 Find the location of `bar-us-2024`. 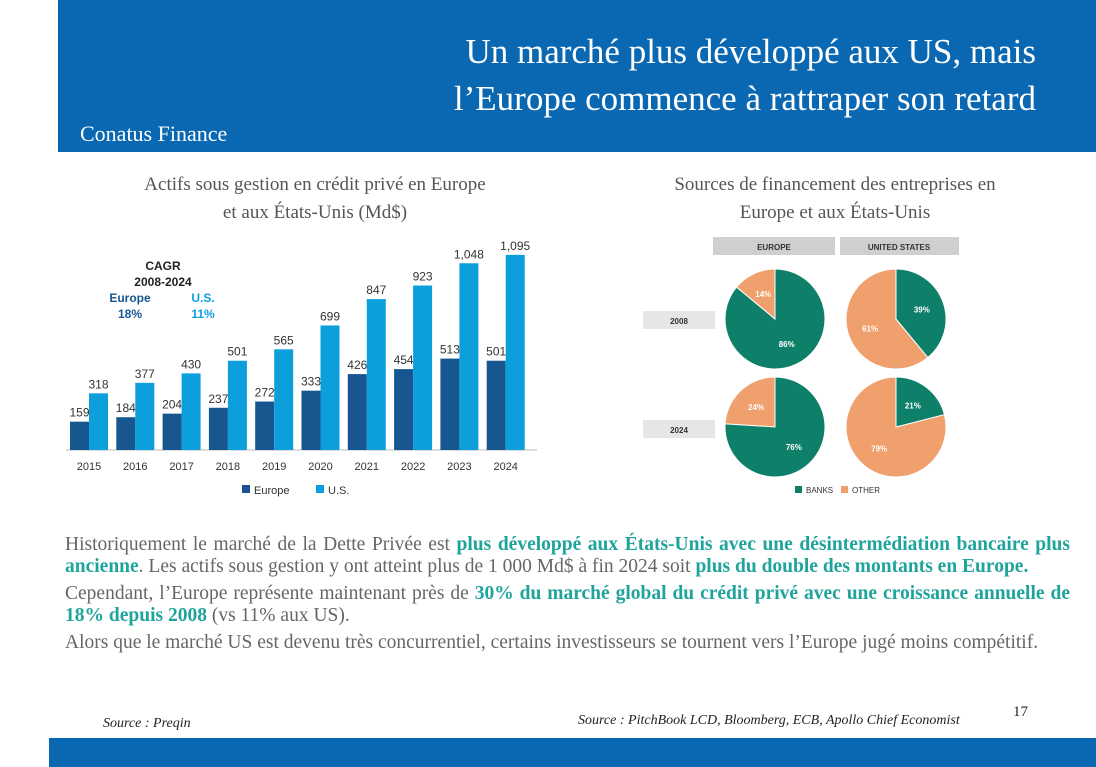

bar-us-2024 is located at coordinates (515, 352).